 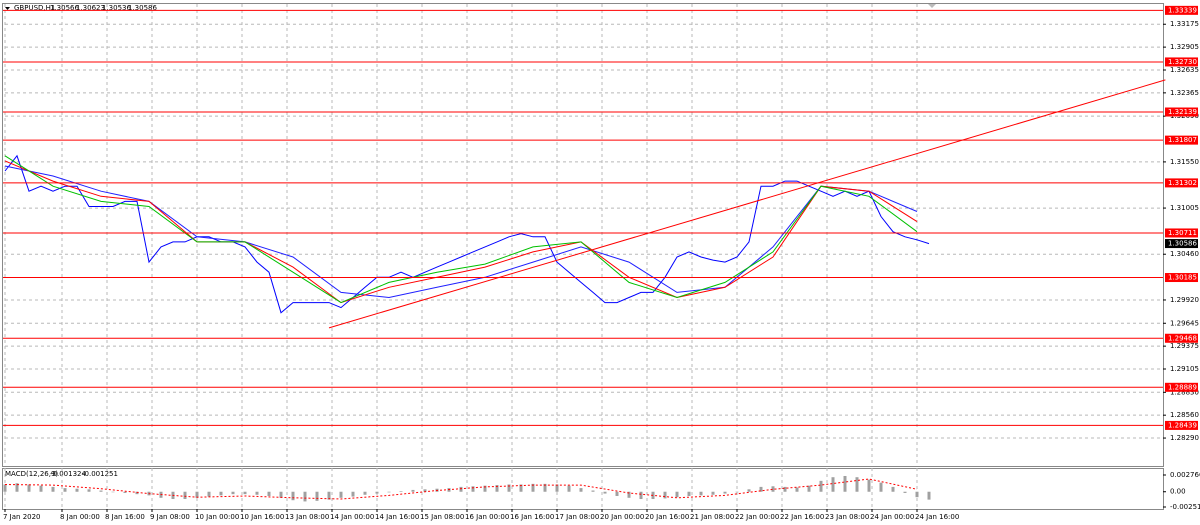 What do you see at coordinates (1184, 369) in the screenshot?
I see `y-tick-label: 1.29105` at bounding box center [1184, 369].